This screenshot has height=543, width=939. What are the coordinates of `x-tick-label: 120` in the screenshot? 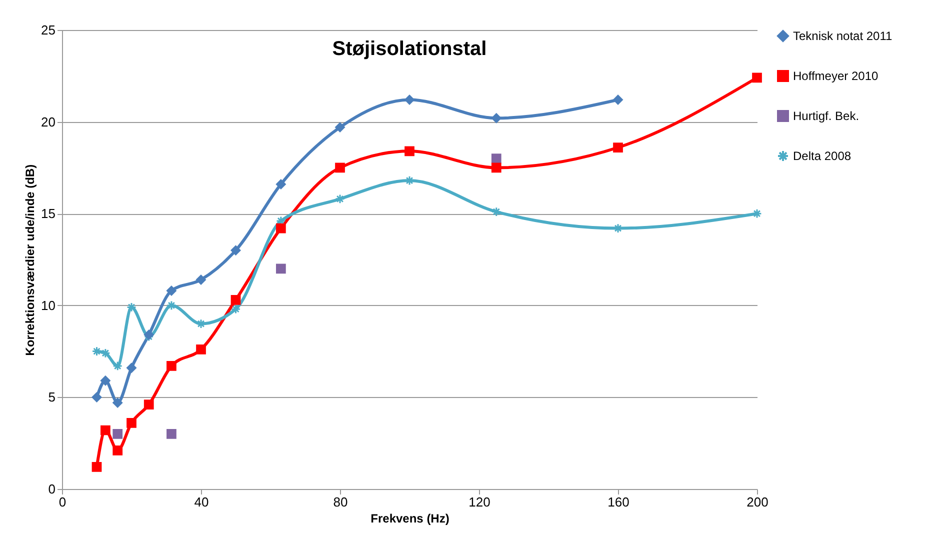 It's located at (479, 502).